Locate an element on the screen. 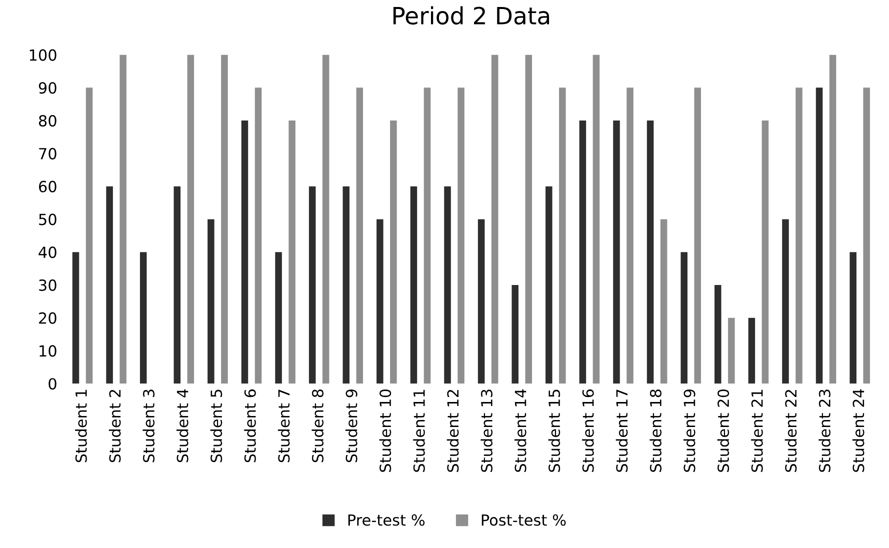 This screenshot has width=889, height=548. x-tick-label: Student 20 is located at coordinates (723, 430).